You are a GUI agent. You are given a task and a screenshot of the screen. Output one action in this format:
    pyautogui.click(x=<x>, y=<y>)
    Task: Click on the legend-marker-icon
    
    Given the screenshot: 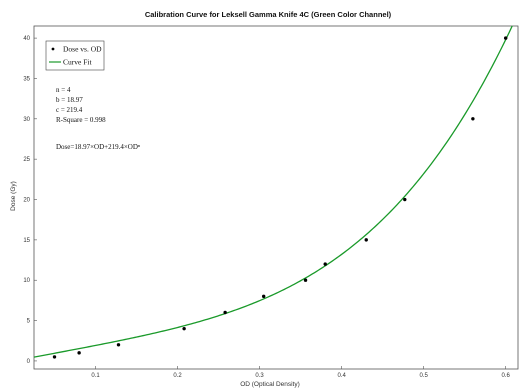 What is the action you would take?
    pyautogui.click(x=53, y=49)
    